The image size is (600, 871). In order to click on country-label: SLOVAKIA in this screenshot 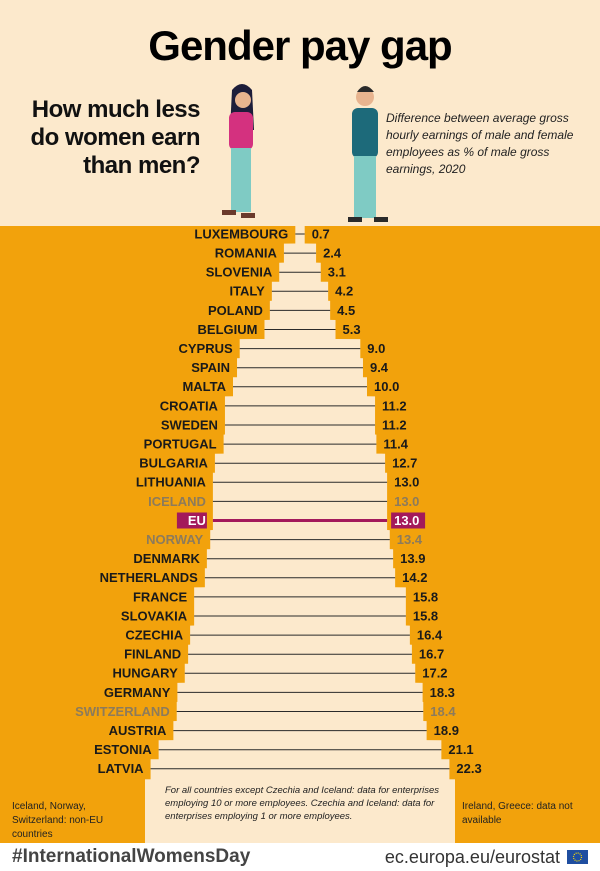, I will do `click(154, 615)`.